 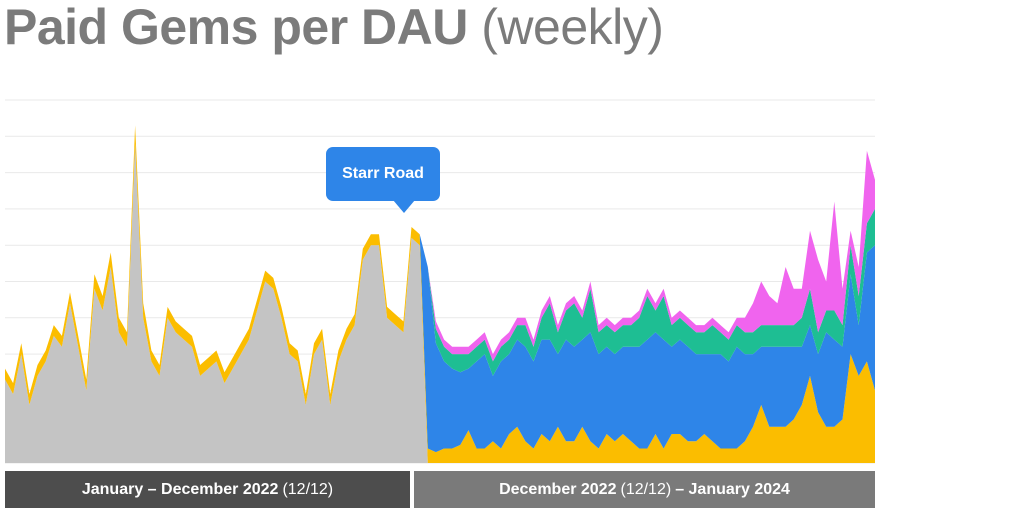 I want to click on page-title: Paid Gems per DAU (weekly), so click(x=334, y=28).